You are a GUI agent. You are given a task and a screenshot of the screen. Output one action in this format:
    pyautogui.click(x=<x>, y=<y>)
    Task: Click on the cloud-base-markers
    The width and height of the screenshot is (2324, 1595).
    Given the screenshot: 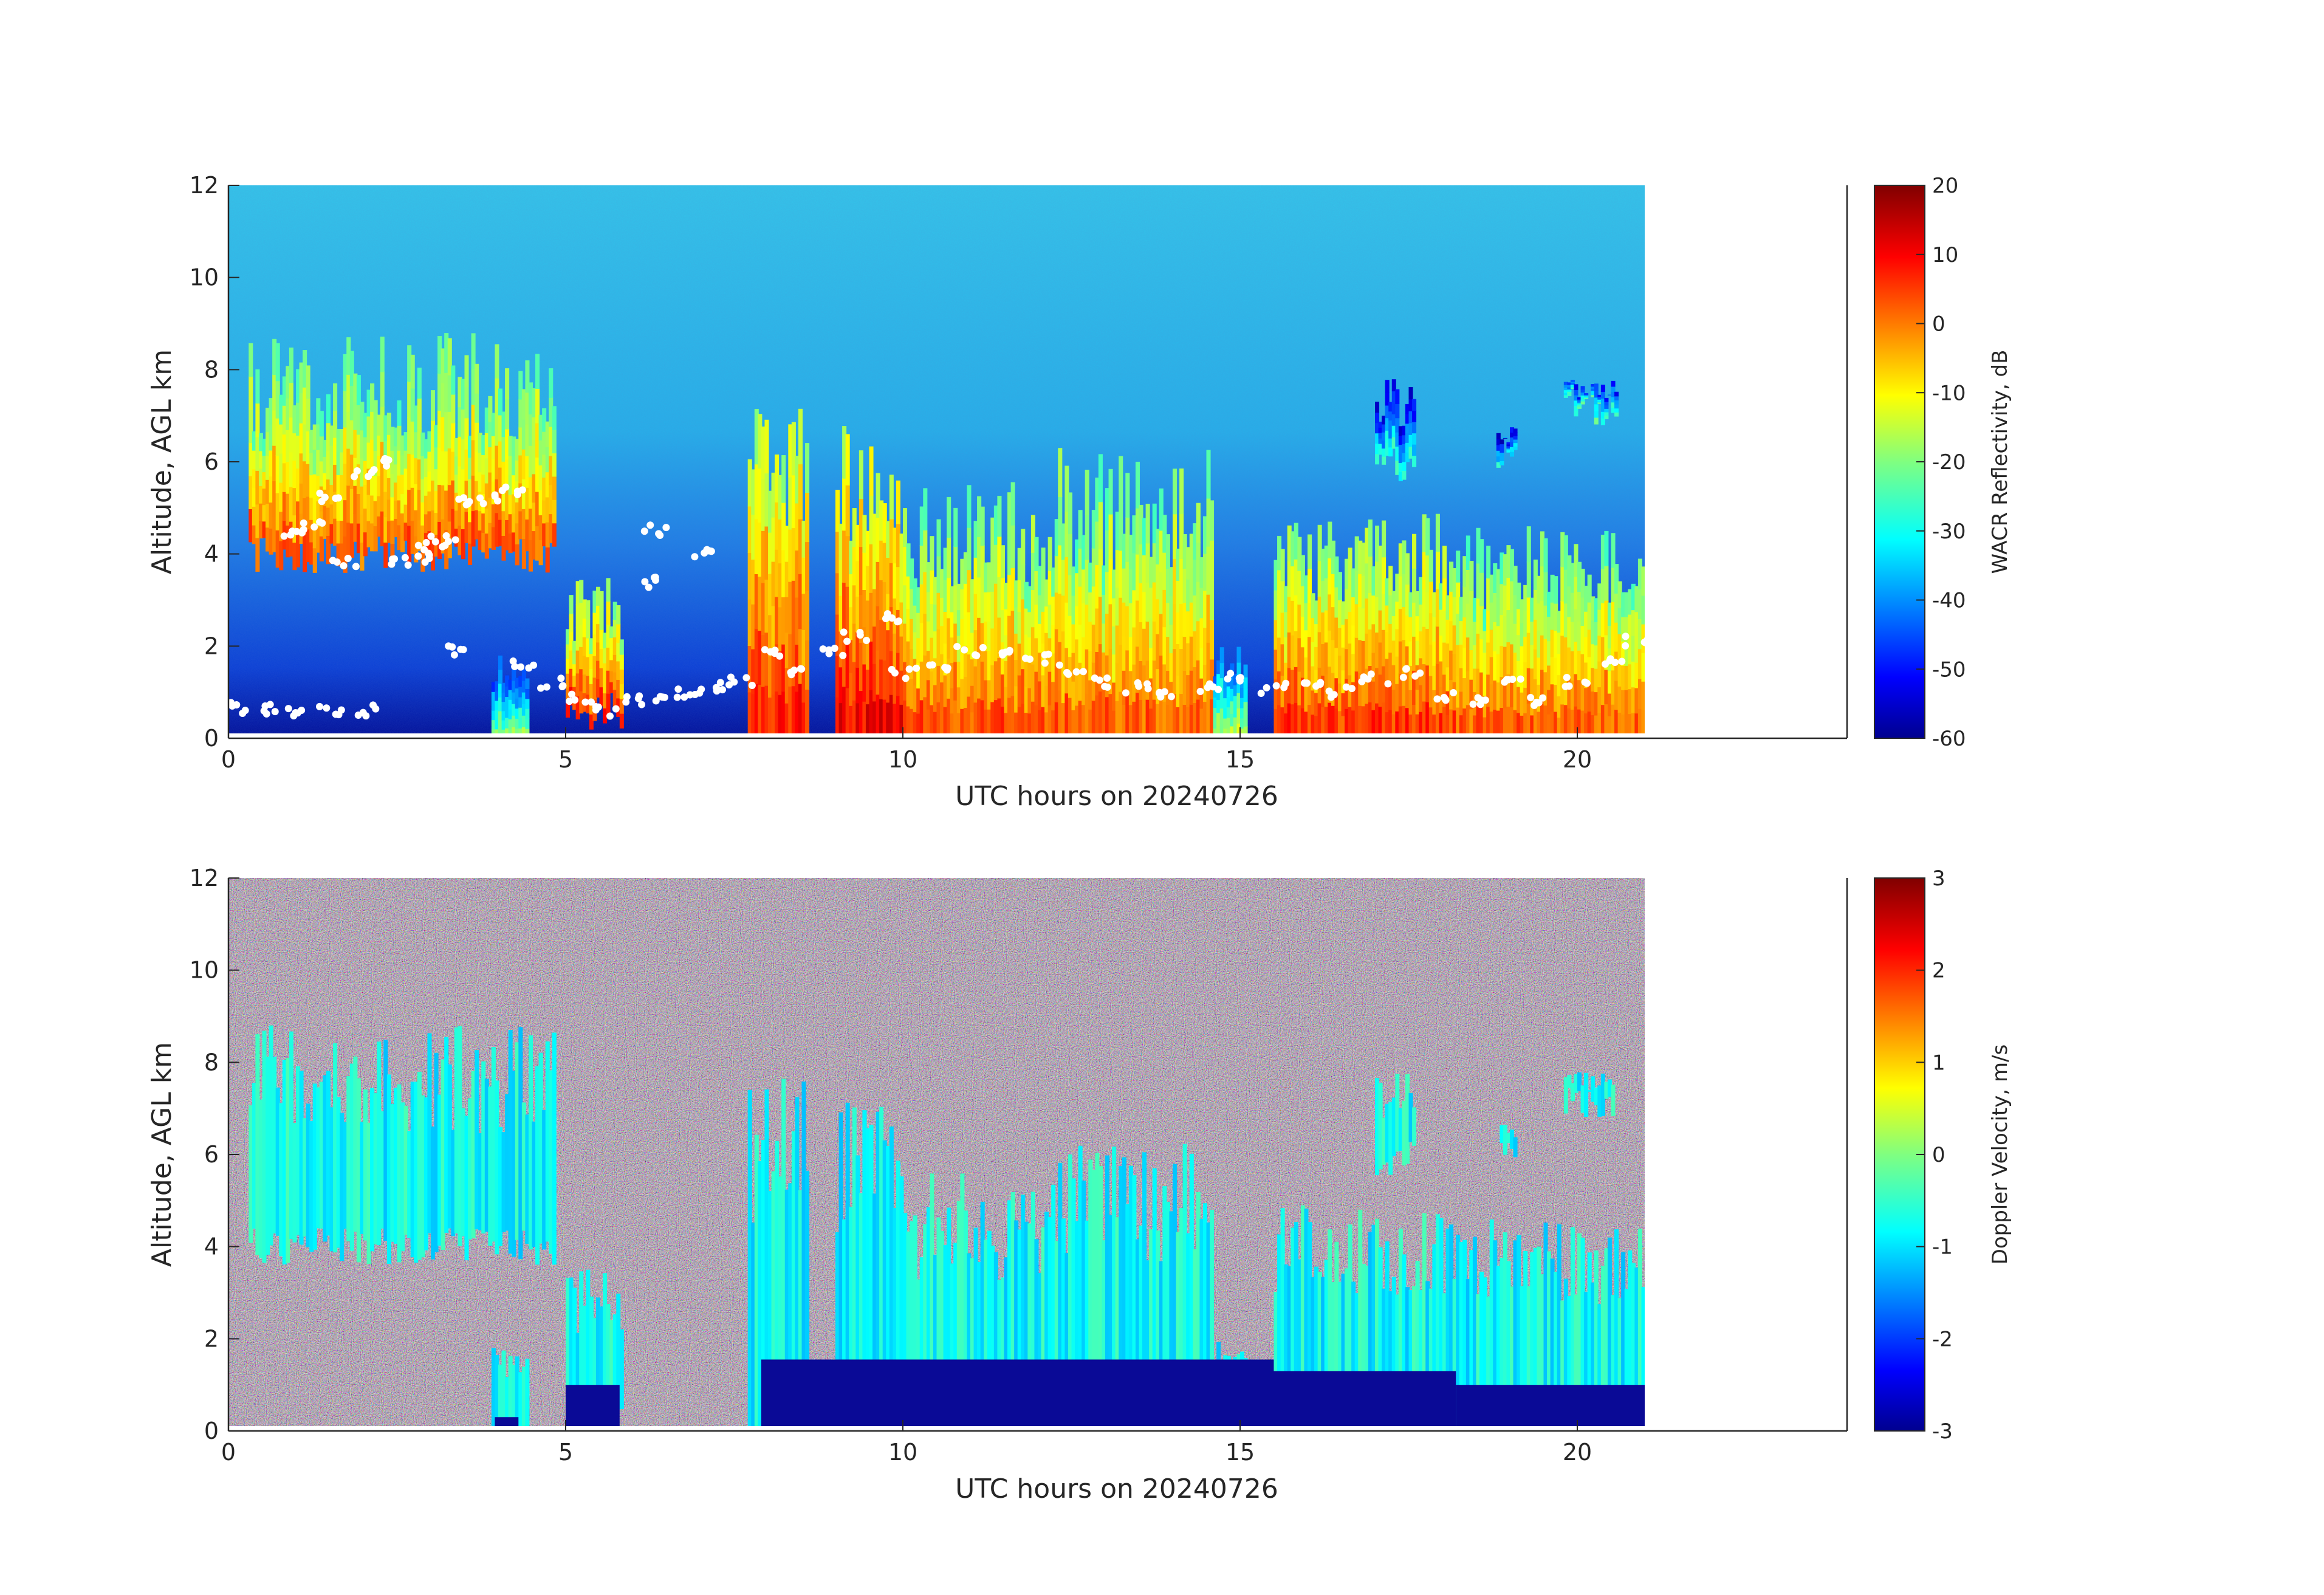 What is the action you would take?
    pyautogui.click(x=939, y=587)
    